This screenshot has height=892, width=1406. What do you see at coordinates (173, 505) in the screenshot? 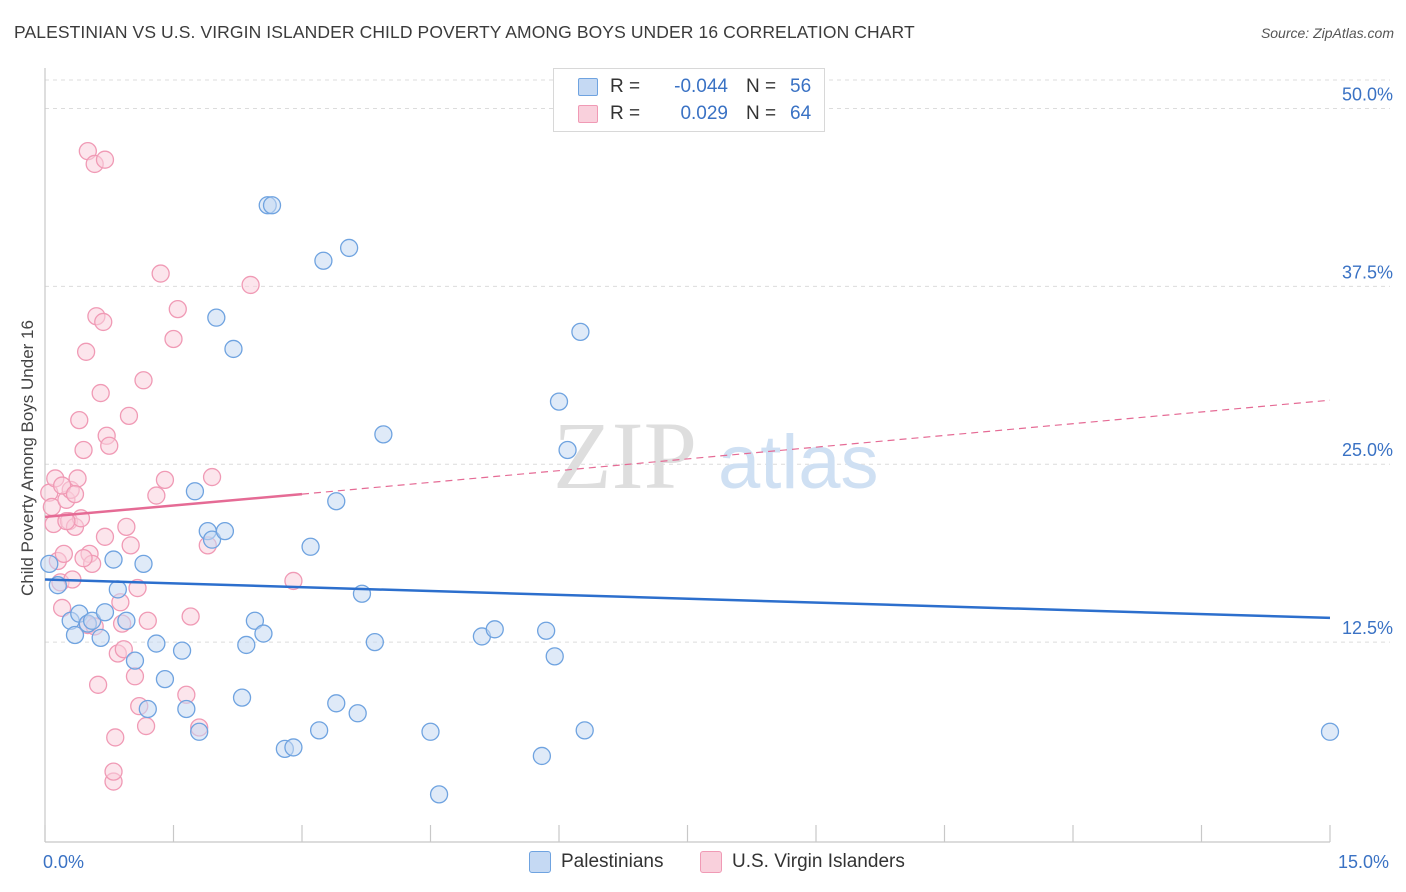
I see `trend-line-virgin-islanders` at bounding box center [173, 505].